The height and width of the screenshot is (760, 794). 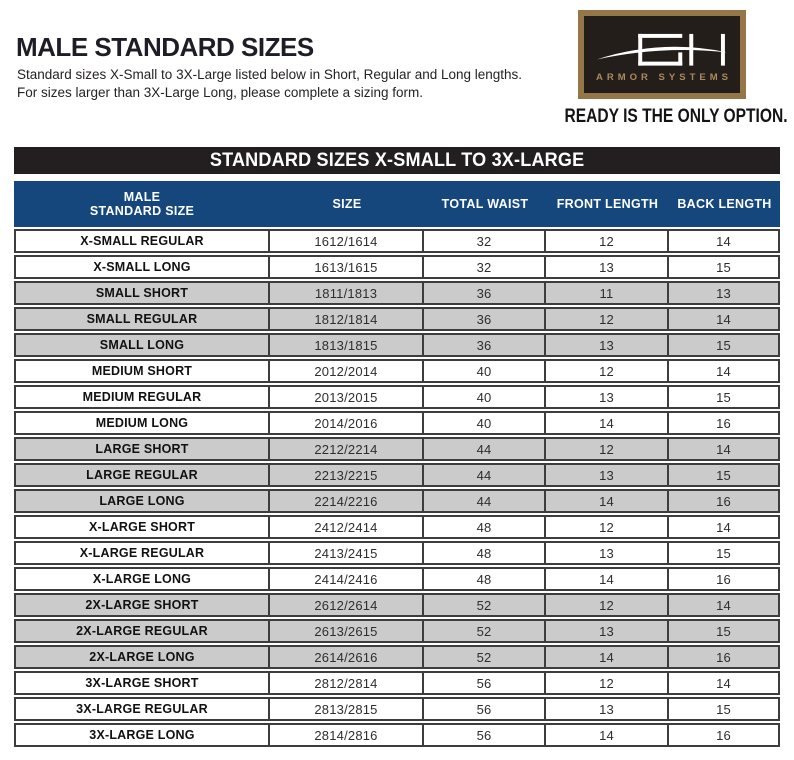 I want to click on cell-size: 2412/2414, so click(x=347, y=527).